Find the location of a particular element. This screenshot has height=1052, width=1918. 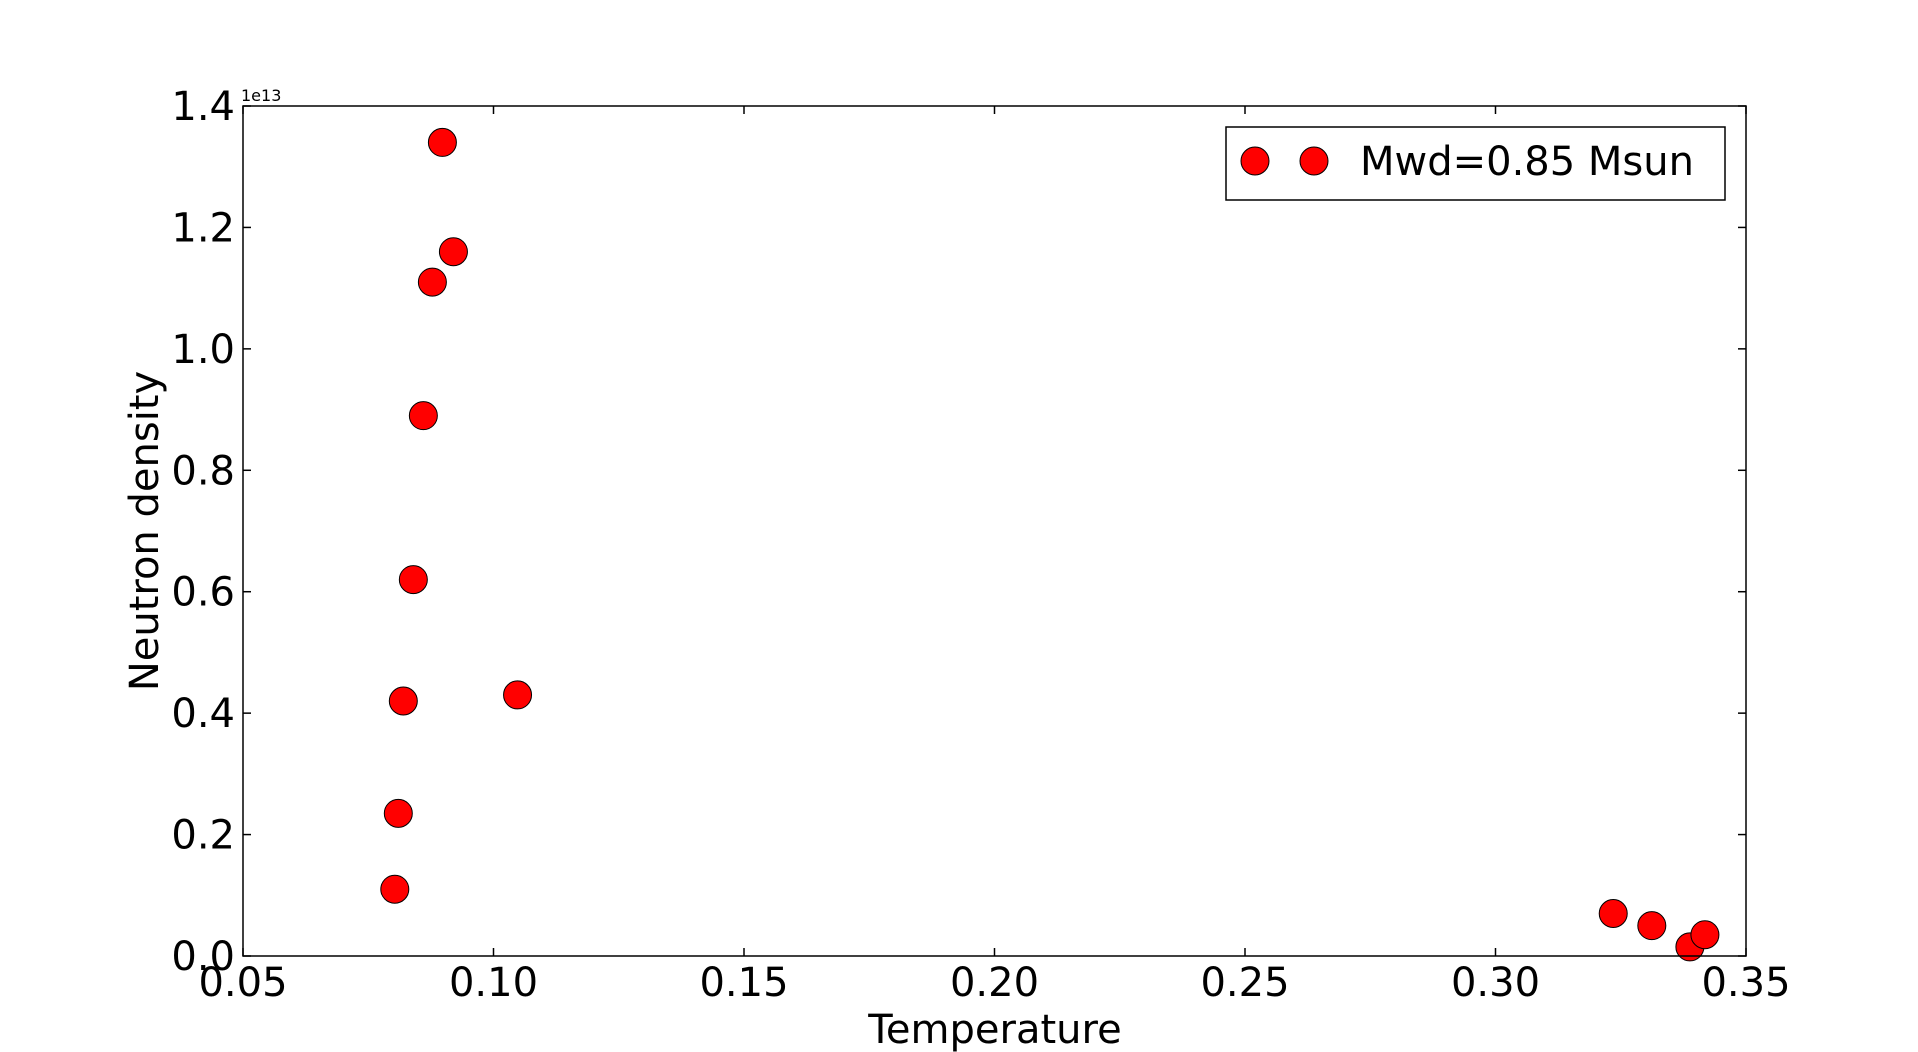

y-tick-label: 1.0 is located at coordinates (203, 350).